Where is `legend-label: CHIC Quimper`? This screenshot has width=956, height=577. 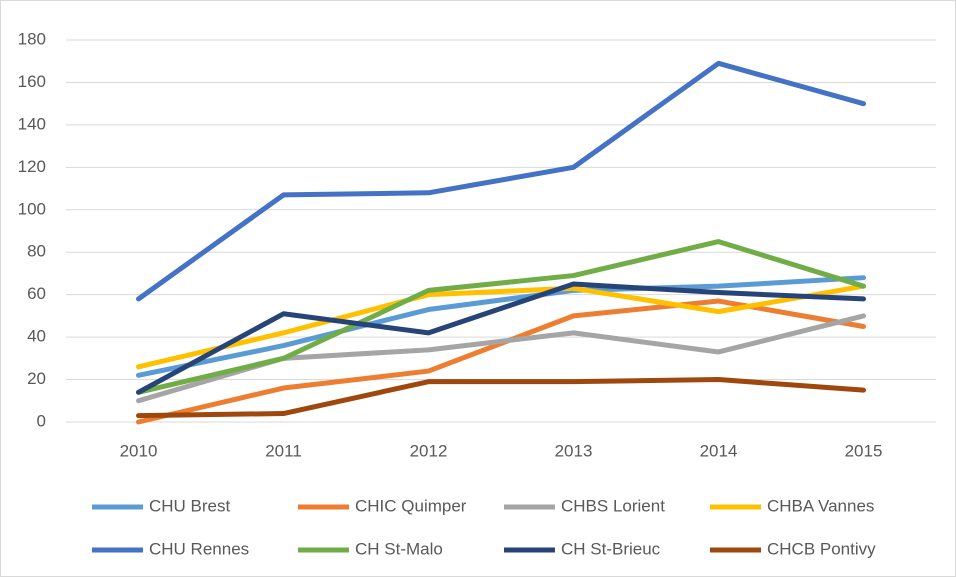
legend-label: CHIC Quimper is located at coordinates (411, 505).